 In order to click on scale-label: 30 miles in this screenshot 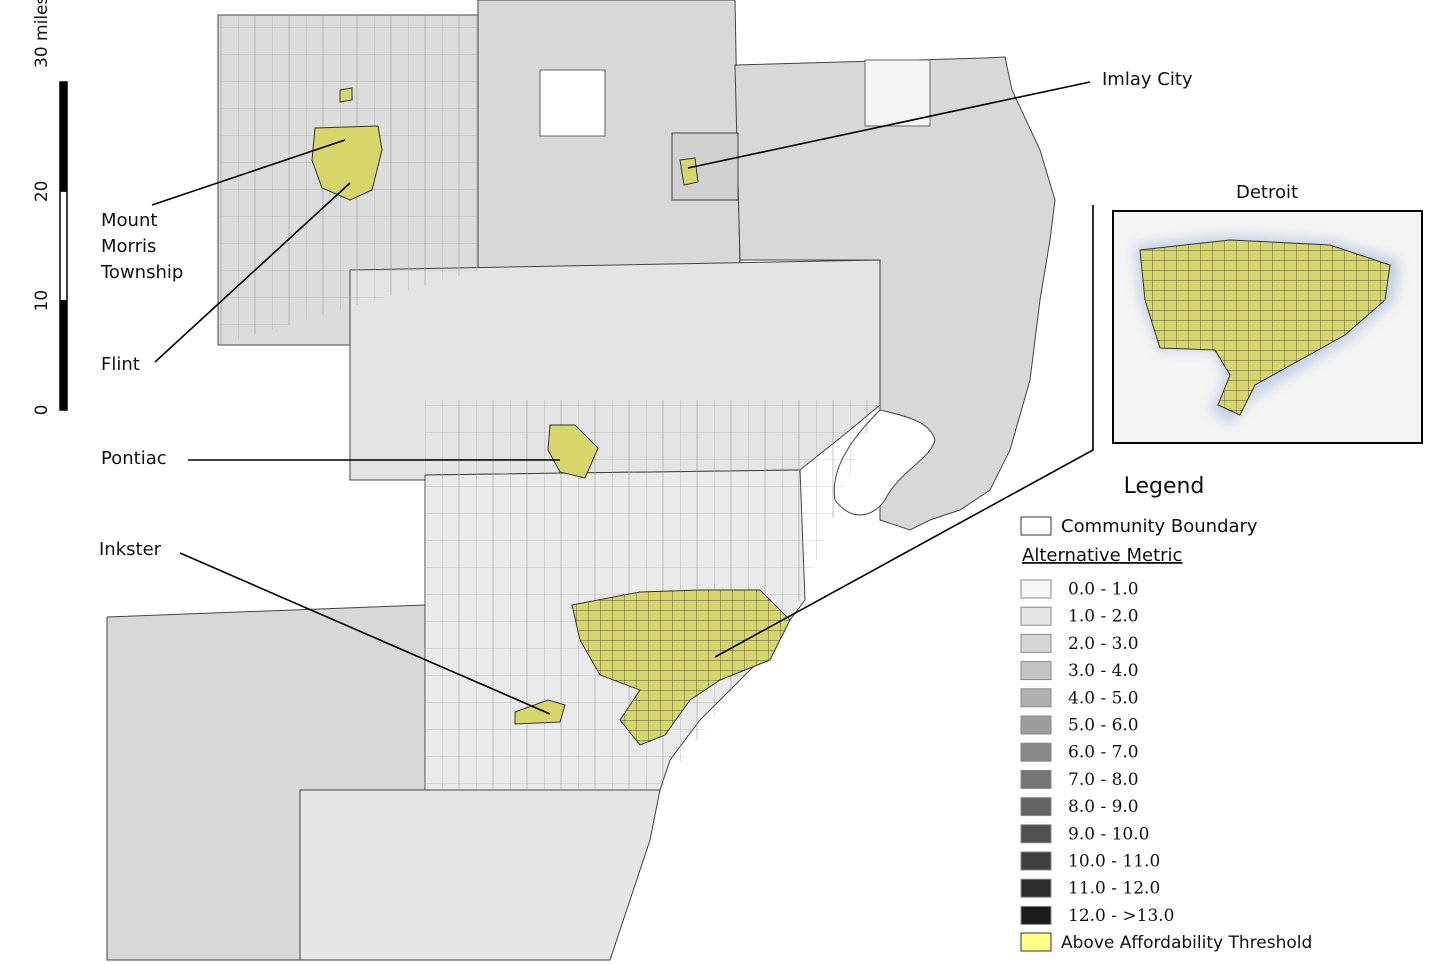, I will do `click(42, 34)`.